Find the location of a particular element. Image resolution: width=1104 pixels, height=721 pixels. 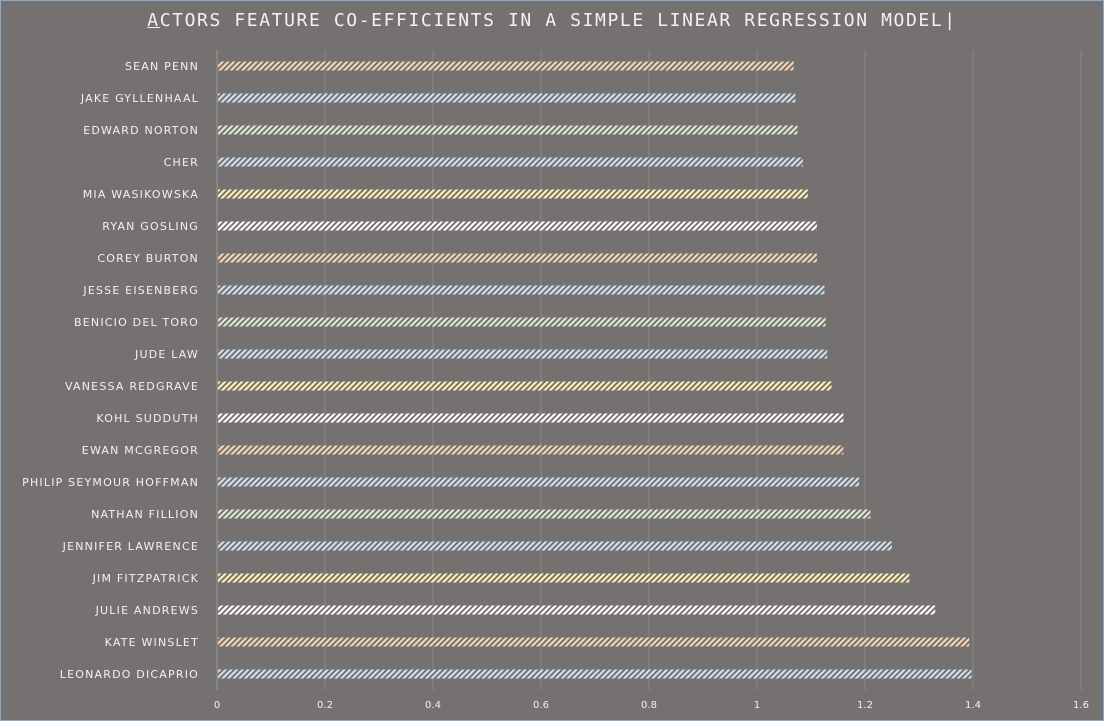

category-label: JIM FITZPATRICK is located at coordinates (145, 578).